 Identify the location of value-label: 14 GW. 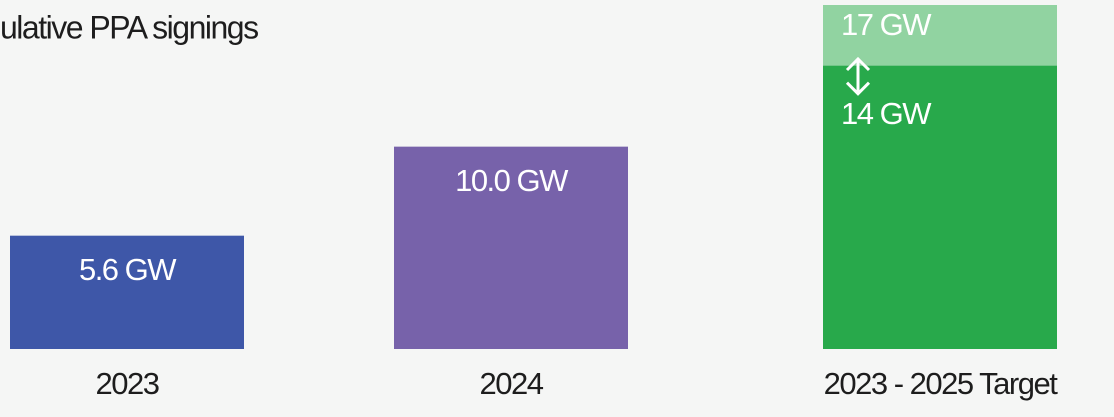
(886, 113).